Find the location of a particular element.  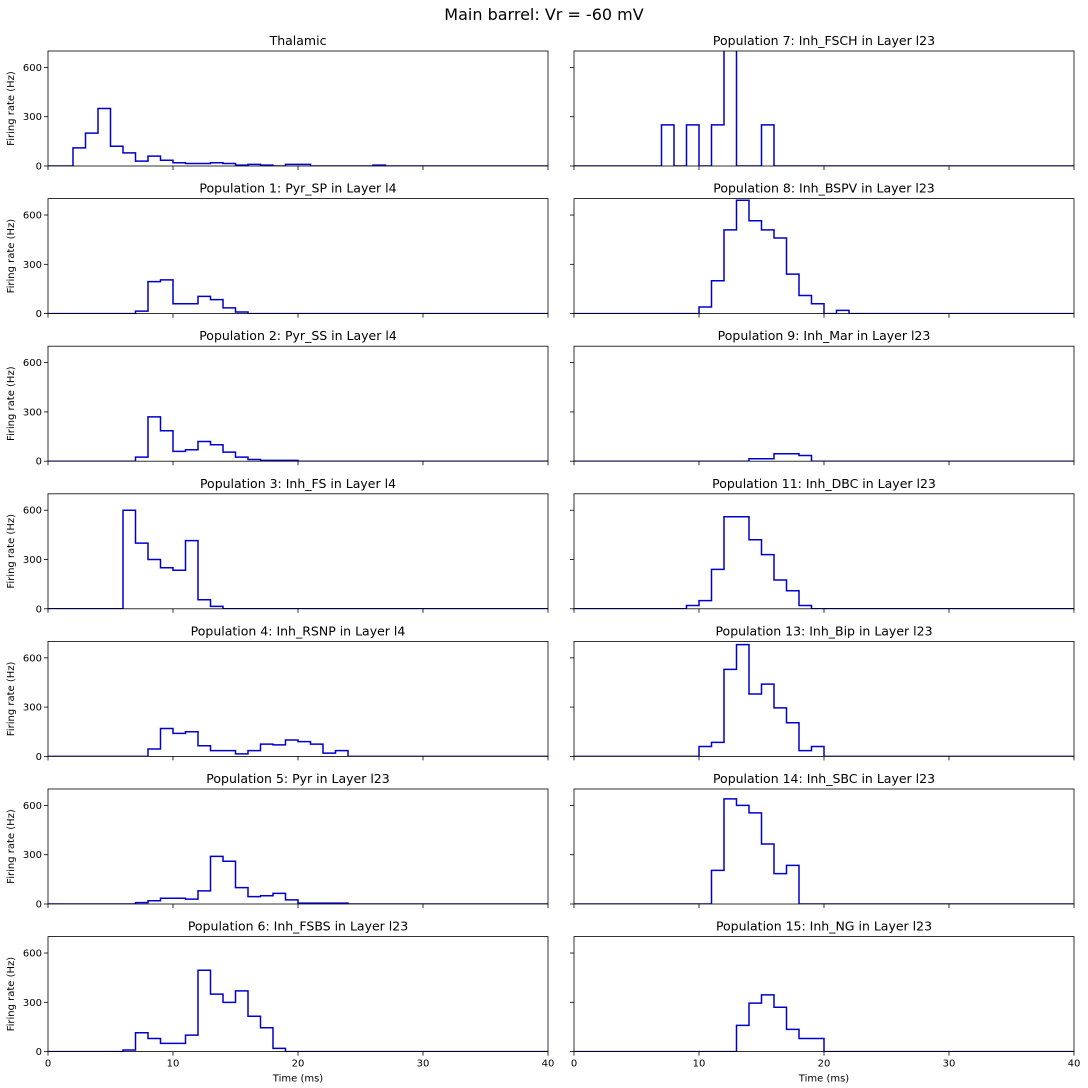

subplot-title: Population 14: Inh_SBC in Layer l23 is located at coordinates (824, 778).